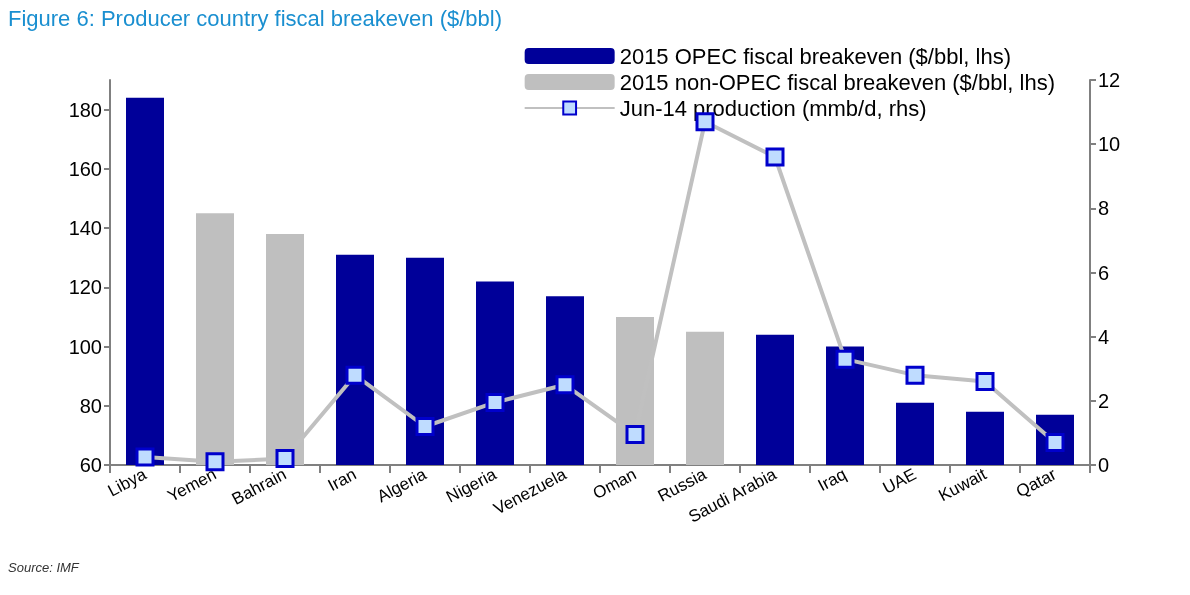 The width and height of the screenshot is (1190, 595). Describe the element at coordinates (837, 82) in the screenshot. I see `legend-label: 2015 non-OPEC fiscal breakeven ($/bbl, lhs)` at that location.